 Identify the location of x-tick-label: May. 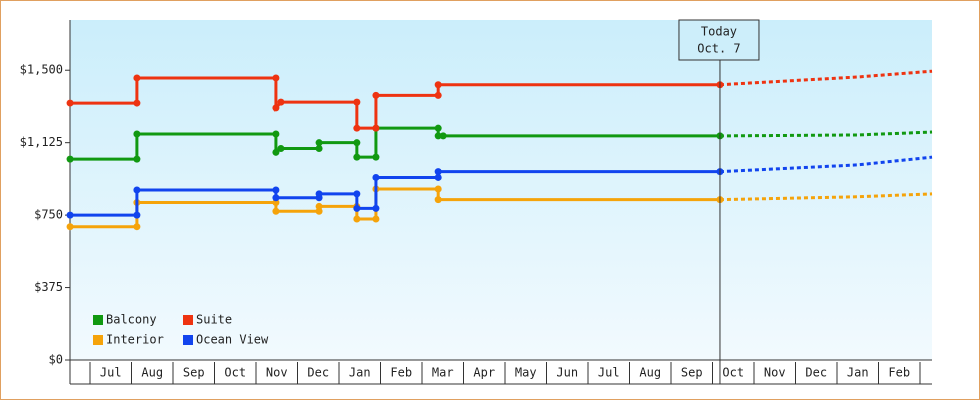
(526, 373).